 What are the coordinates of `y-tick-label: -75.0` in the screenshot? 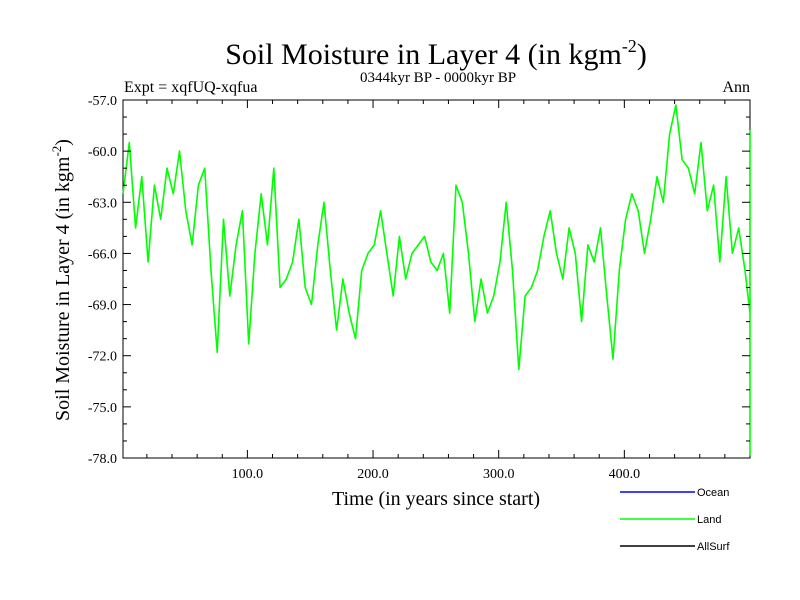 It's located at (102, 408).